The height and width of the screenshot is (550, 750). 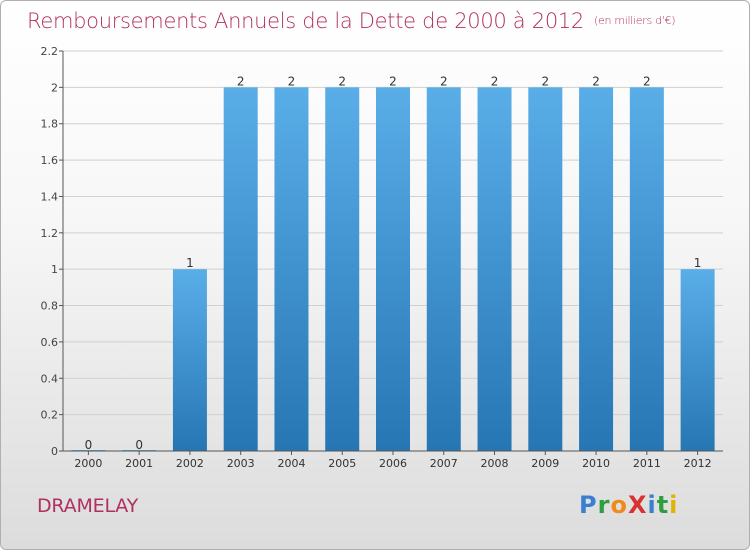 What do you see at coordinates (698, 463) in the screenshot?
I see `x-tick-label: 2012` at bounding box center [698, 463].